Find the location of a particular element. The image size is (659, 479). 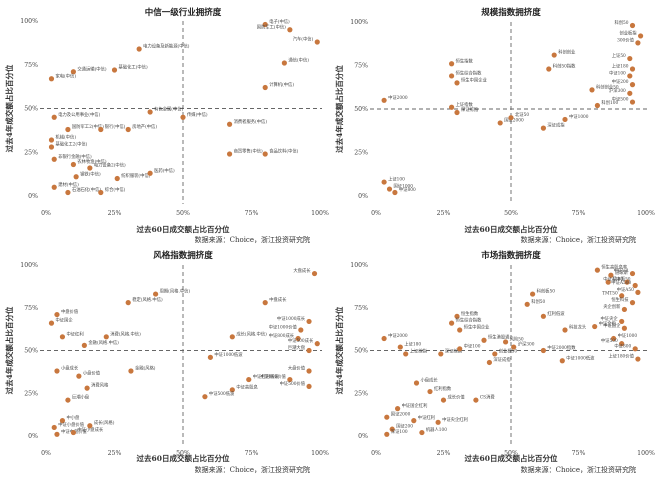

point-label: 家电(中信) is located at coordinates (65, 75).